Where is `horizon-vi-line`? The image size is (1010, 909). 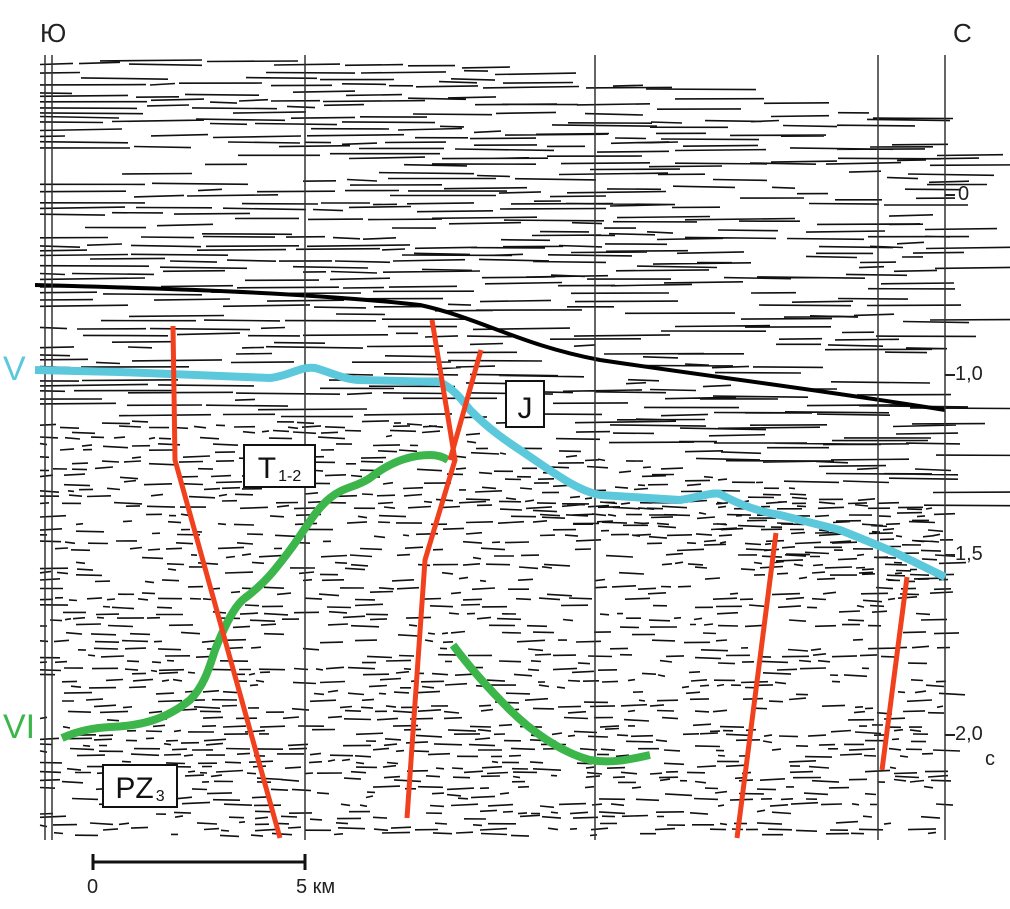
horizon-vi-line is located at coordinates (255, 596).